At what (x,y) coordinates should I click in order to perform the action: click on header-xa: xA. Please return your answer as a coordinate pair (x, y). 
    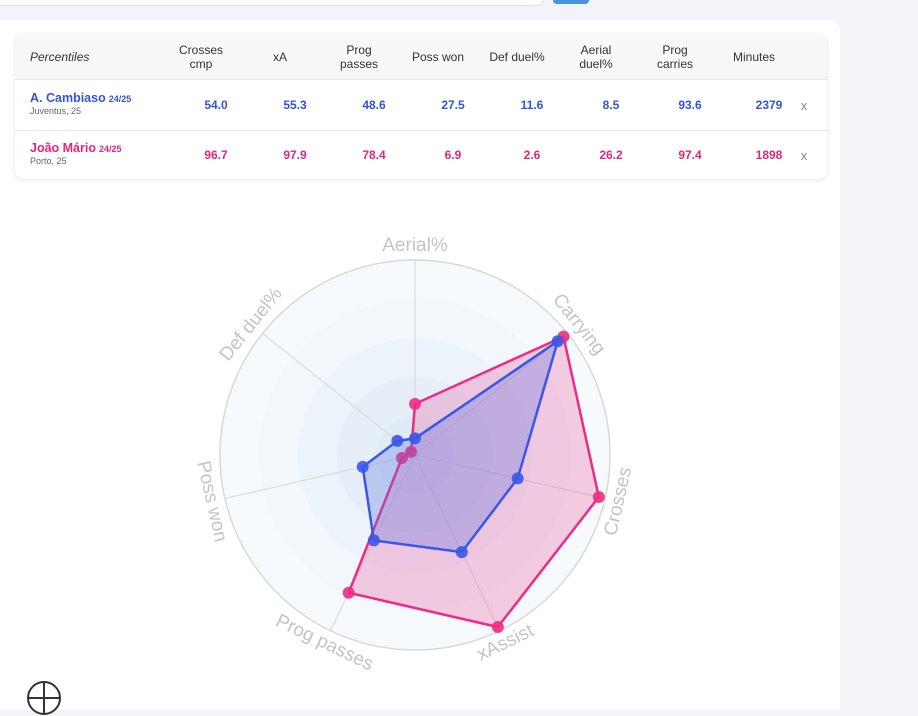
    Looking at the image, I should click on (279, 56).